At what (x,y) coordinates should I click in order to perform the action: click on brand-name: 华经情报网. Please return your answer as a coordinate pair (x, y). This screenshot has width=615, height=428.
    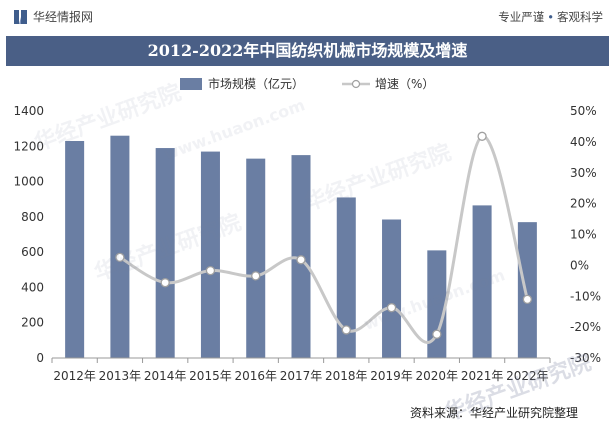
    Looking at the image, I should click on (63, 17).